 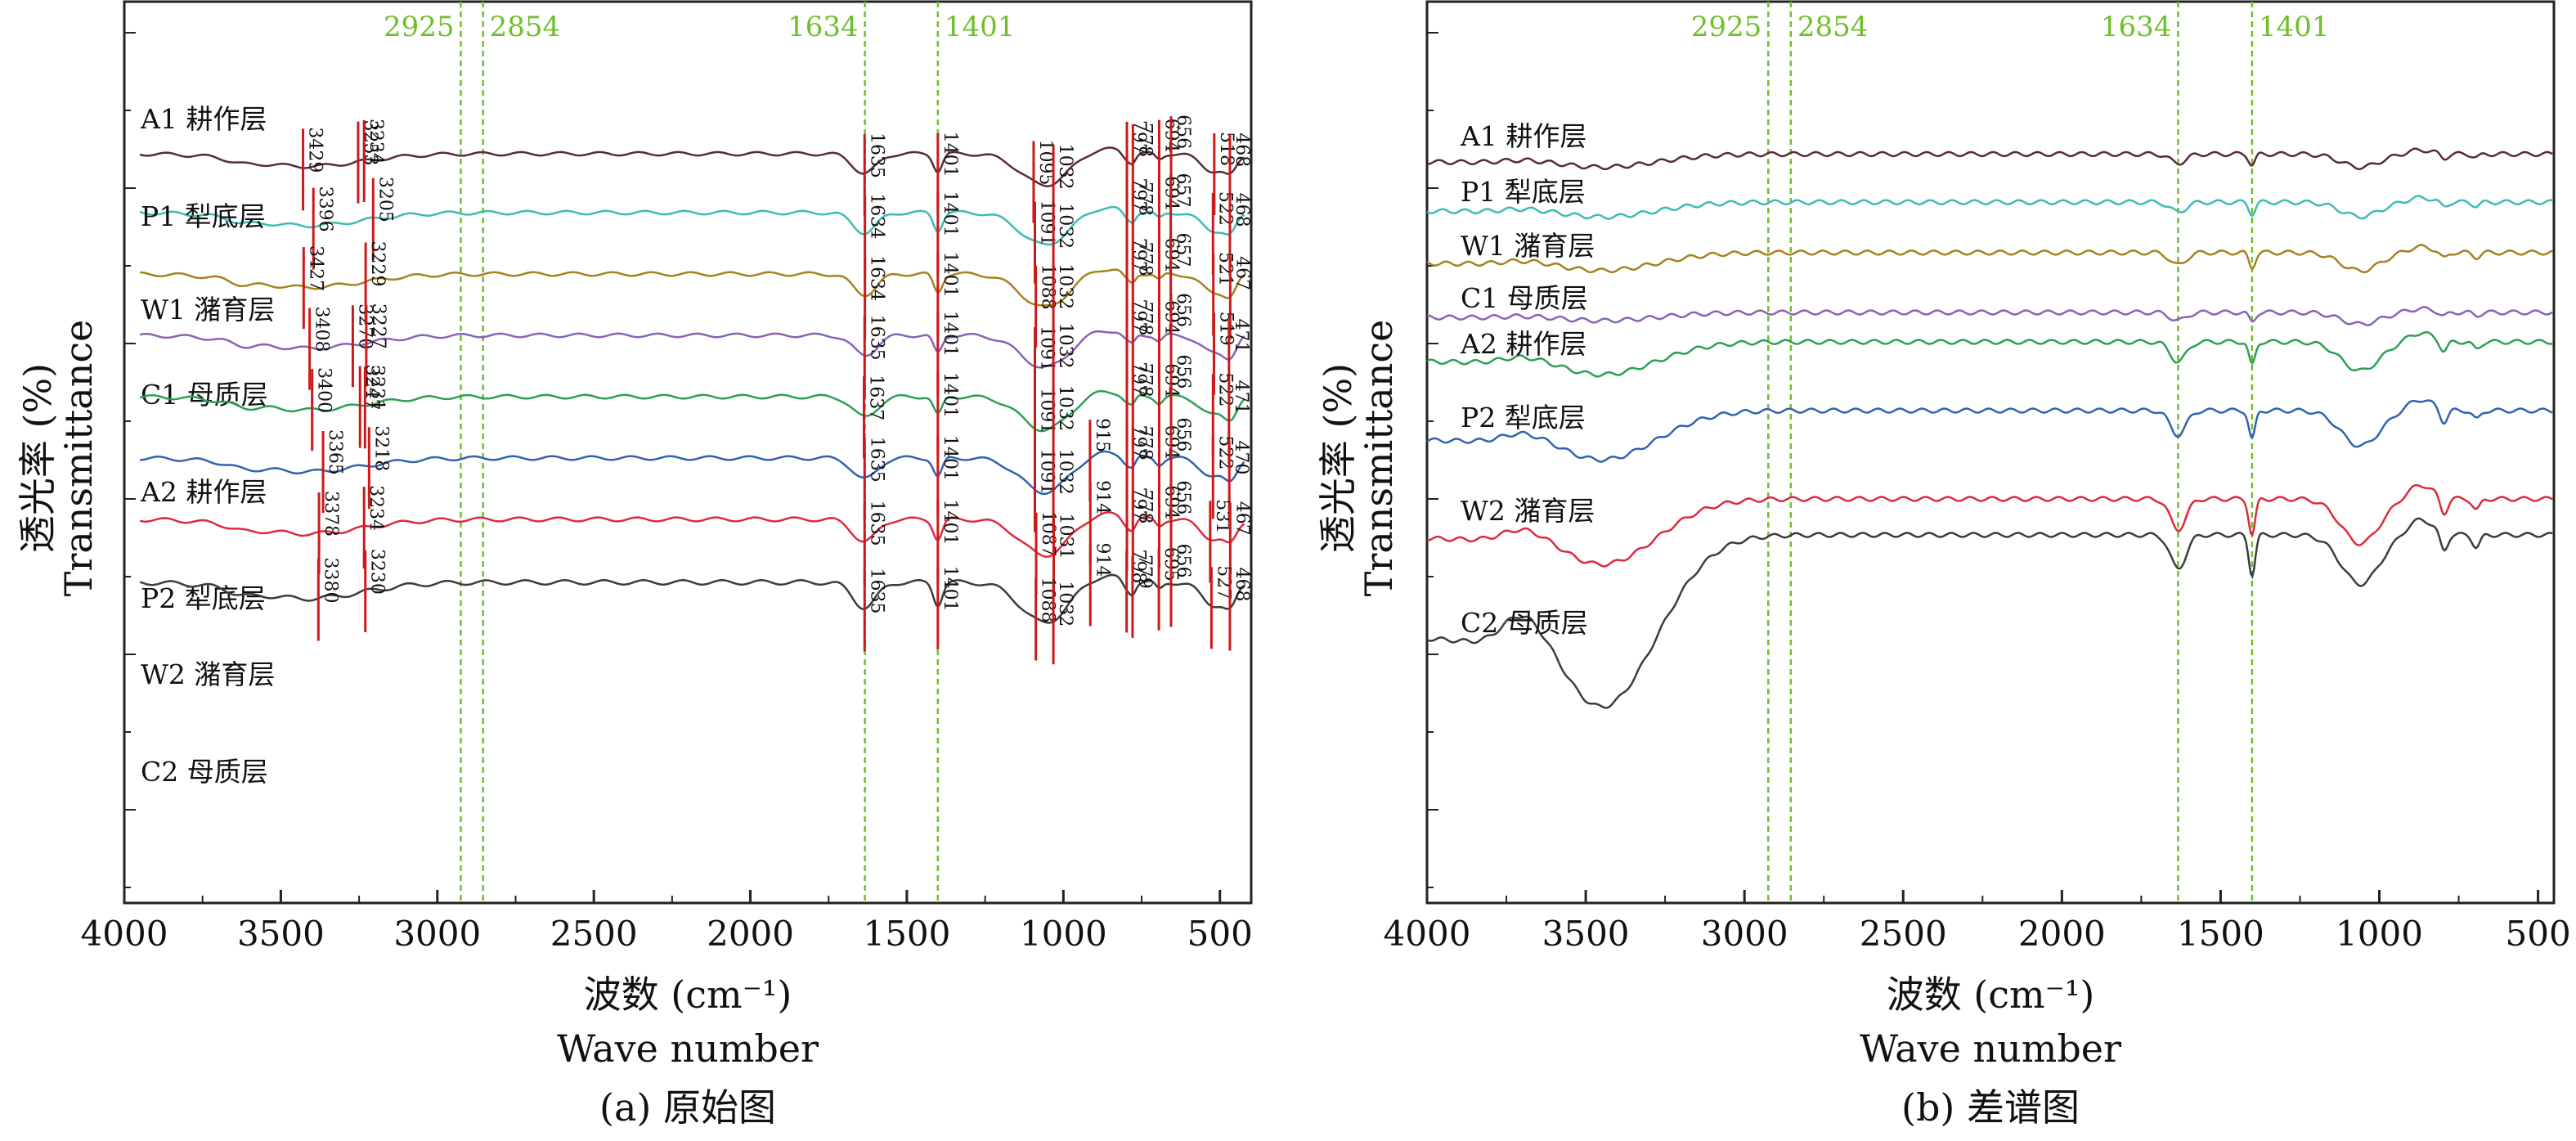 I want to click on spectrum-line-A1, so click(x=692, y=166).